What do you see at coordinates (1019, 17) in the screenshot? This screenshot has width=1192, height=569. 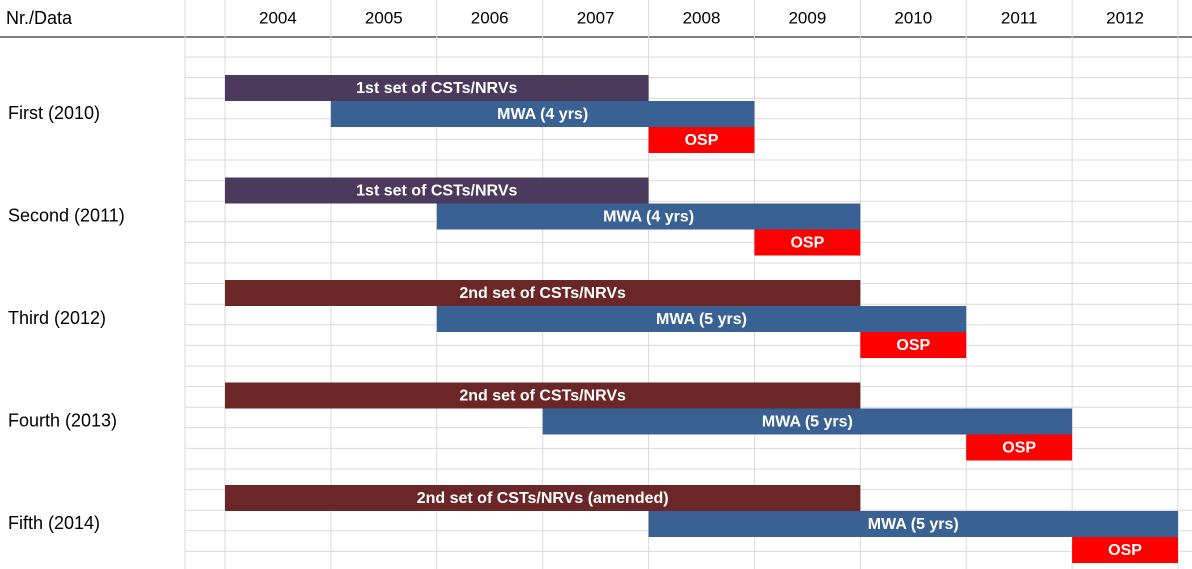 I see `x-tick-label: 2011` at bounding box center [1019, 17].